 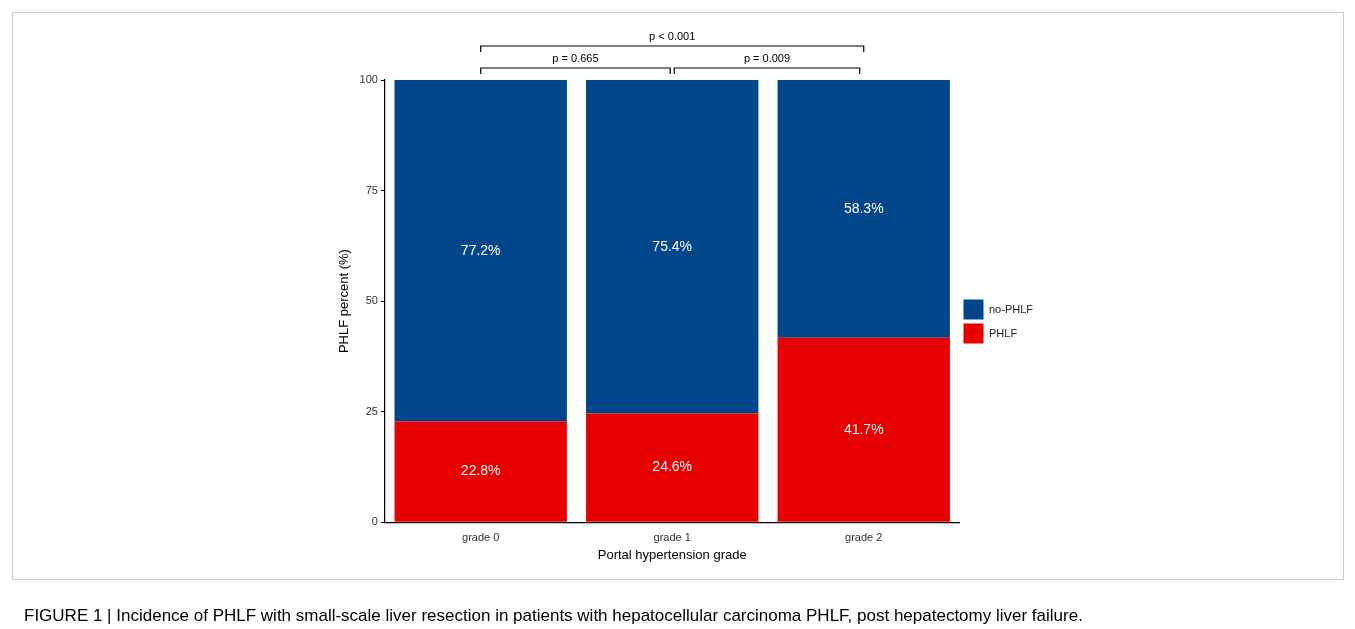 I want to click on text: p = 0.665, so click(x=575, y=57).